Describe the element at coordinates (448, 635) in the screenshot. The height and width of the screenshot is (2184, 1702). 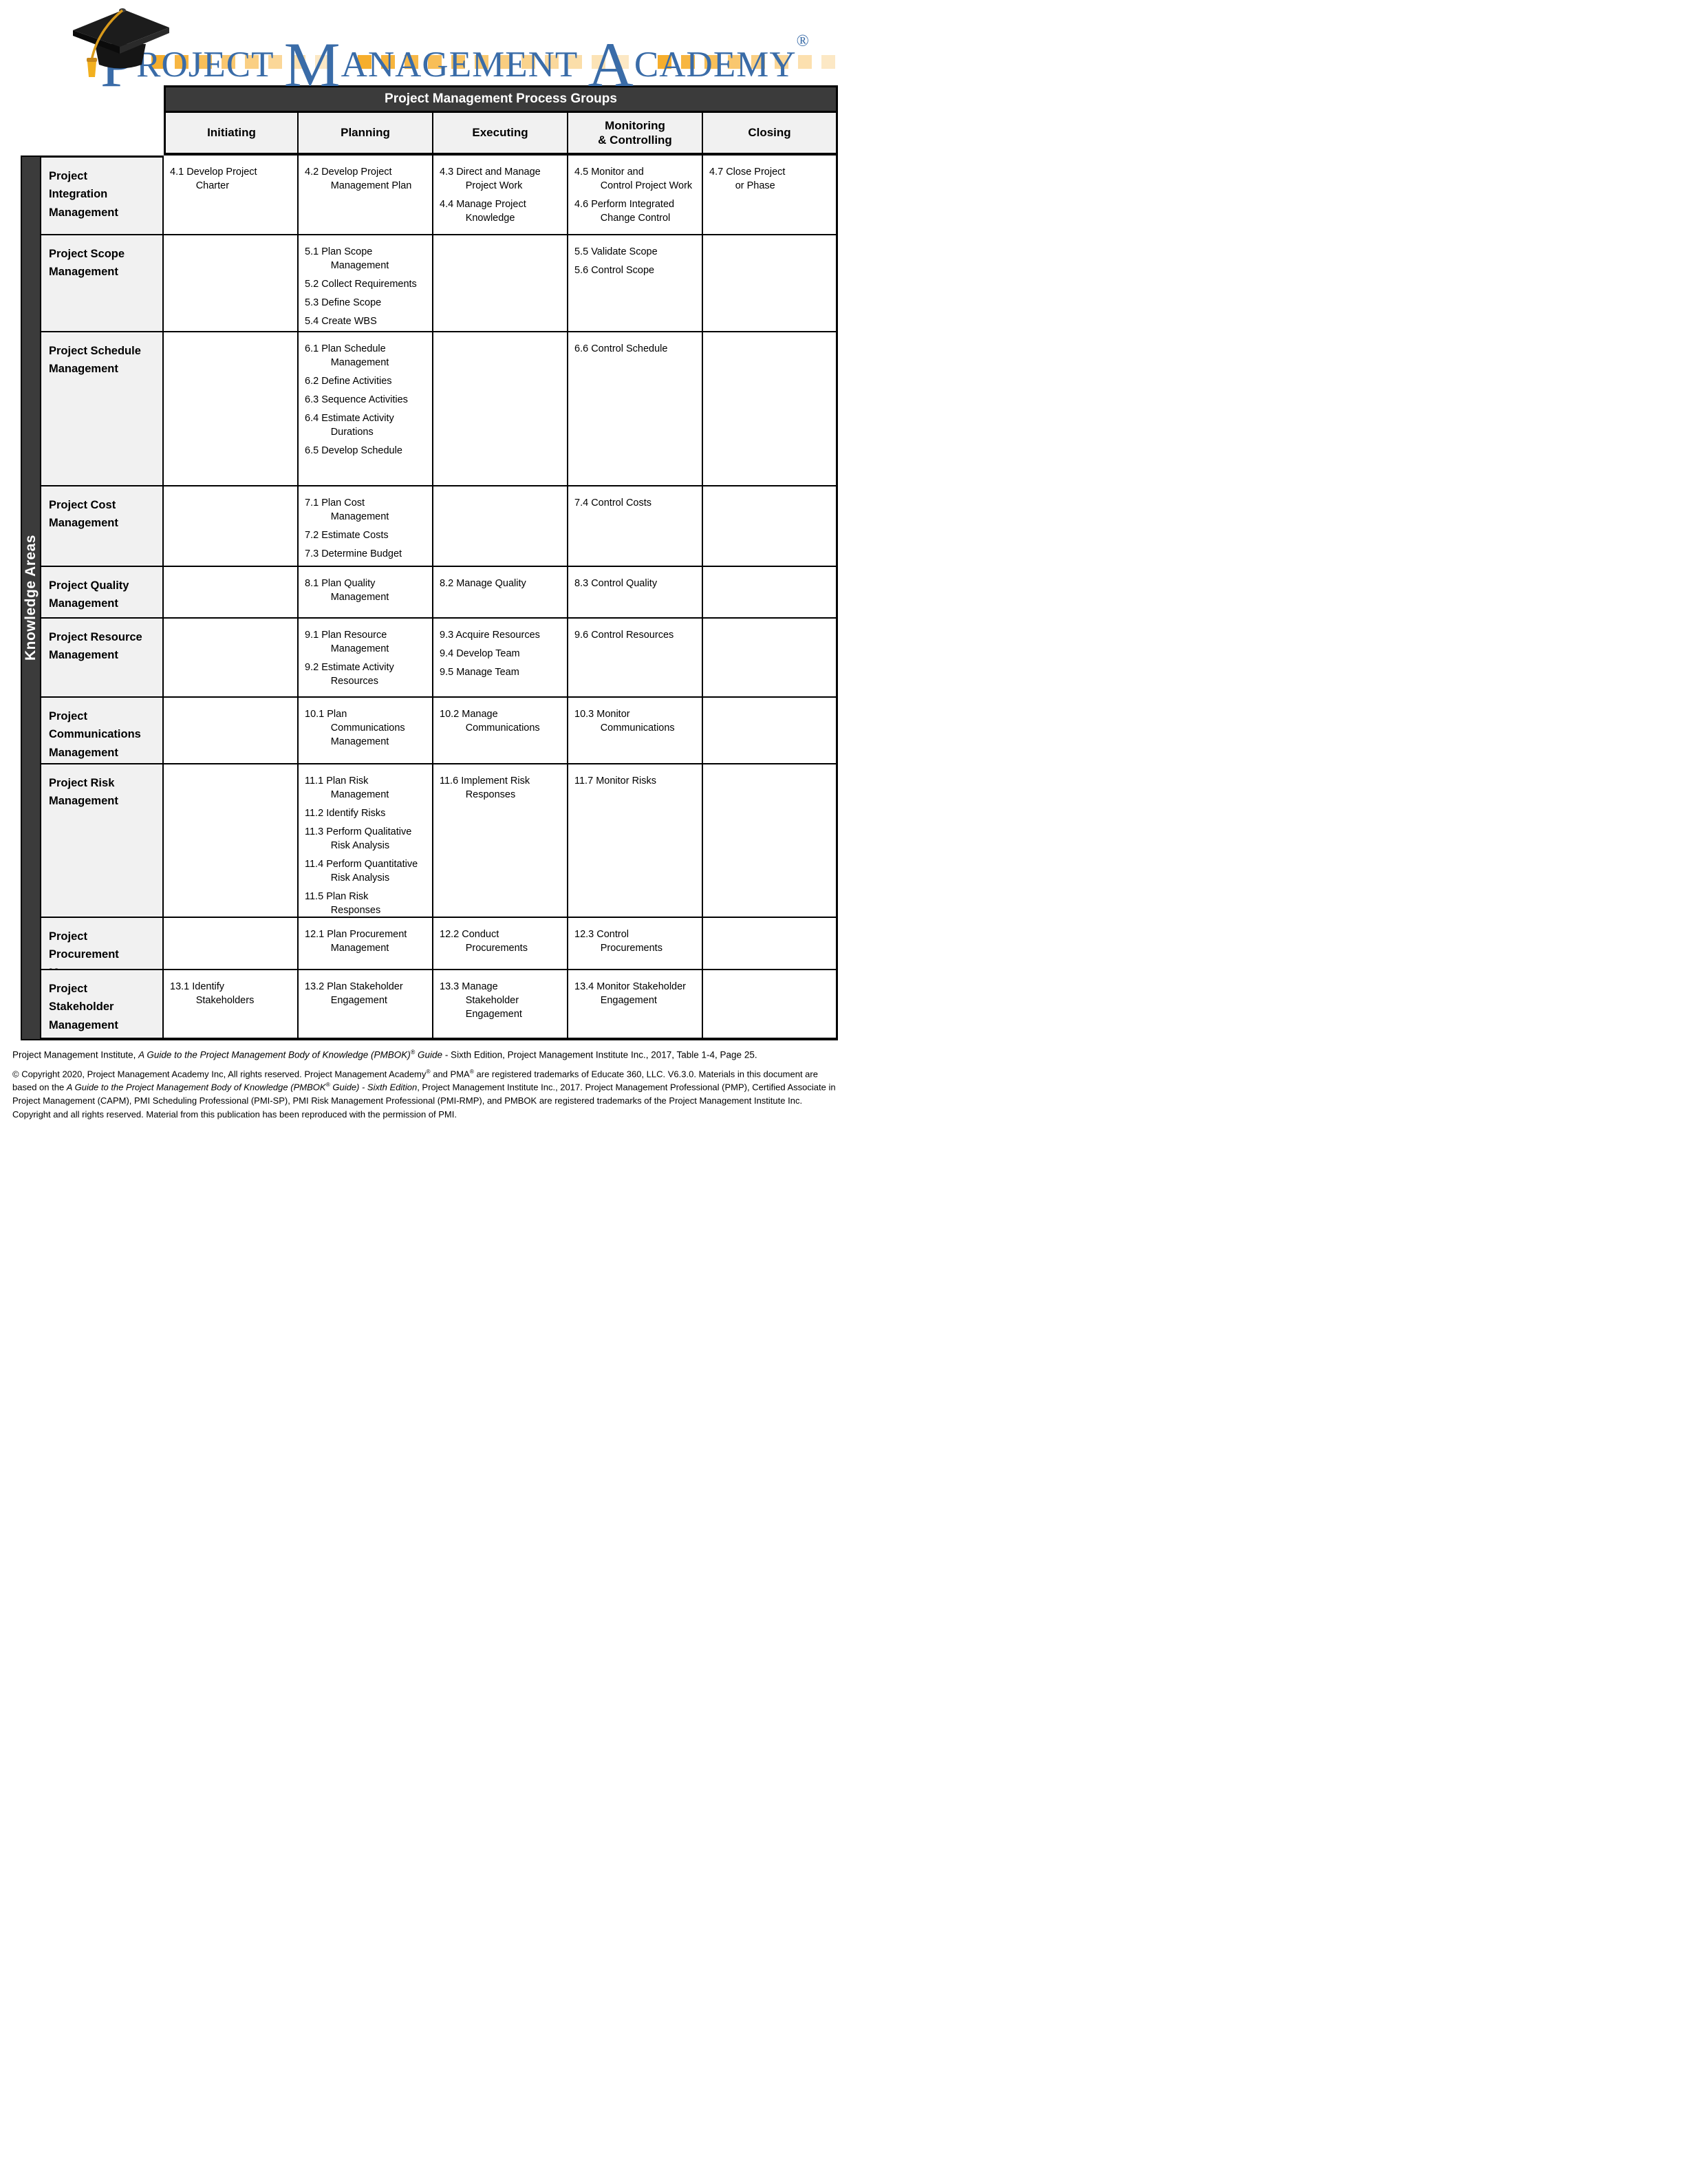
I see `process-number: 9.3` at that location.